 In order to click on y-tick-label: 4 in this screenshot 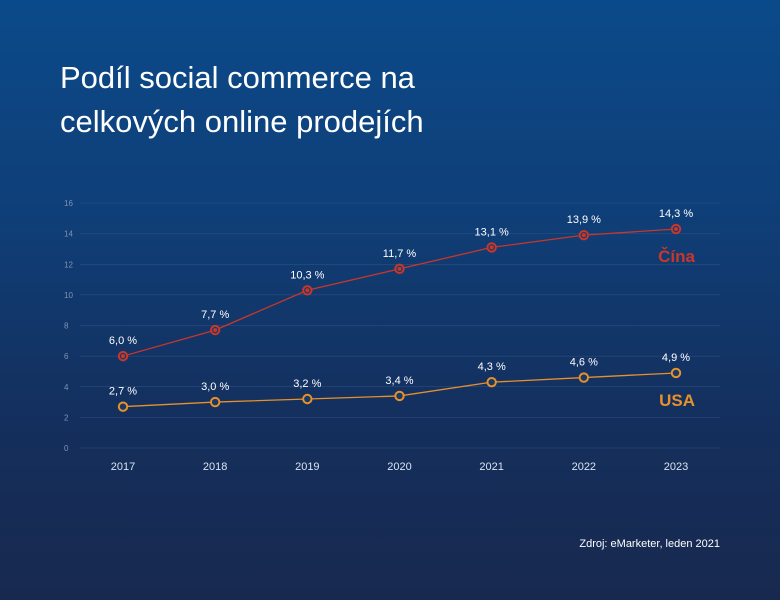, I will do `click(66, 387)`.